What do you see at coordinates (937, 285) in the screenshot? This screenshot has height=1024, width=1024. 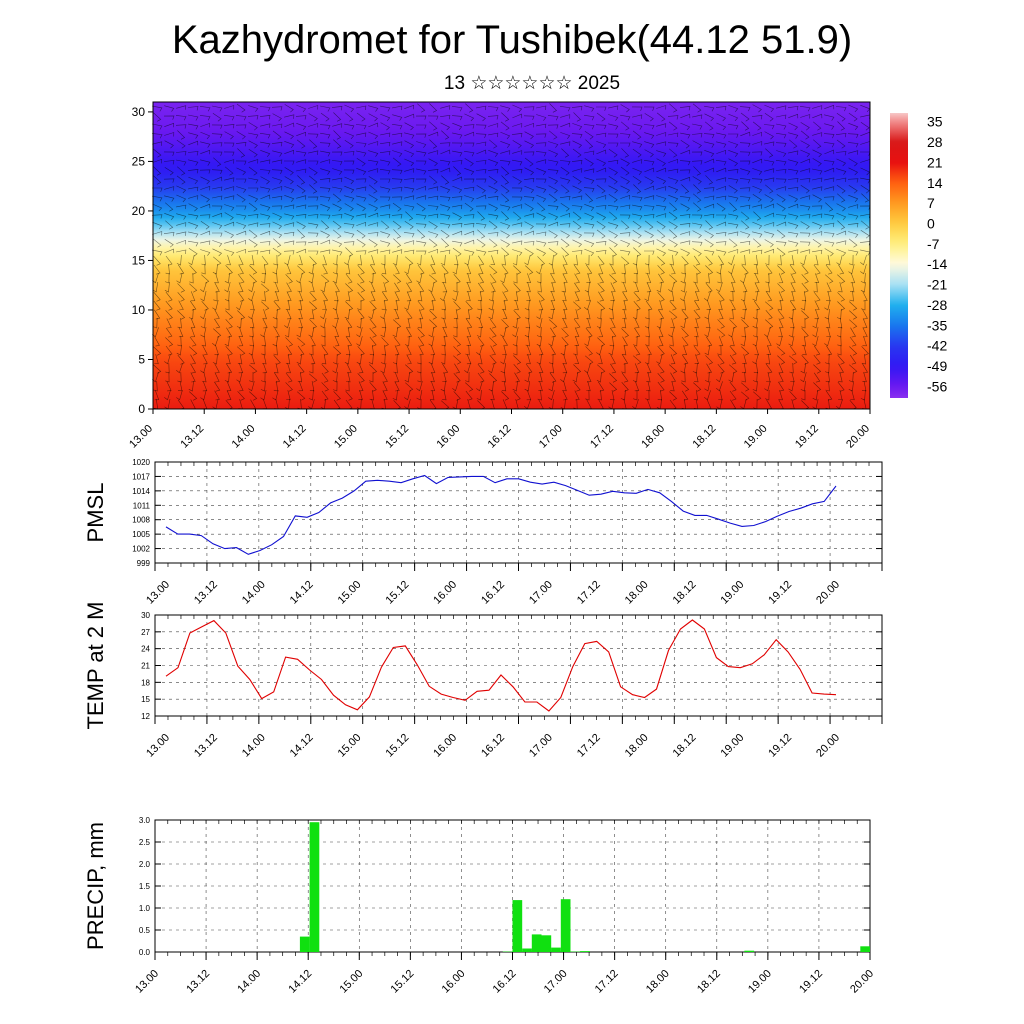 I see `colorbar-label: -21` at bounding box center [937, 285].